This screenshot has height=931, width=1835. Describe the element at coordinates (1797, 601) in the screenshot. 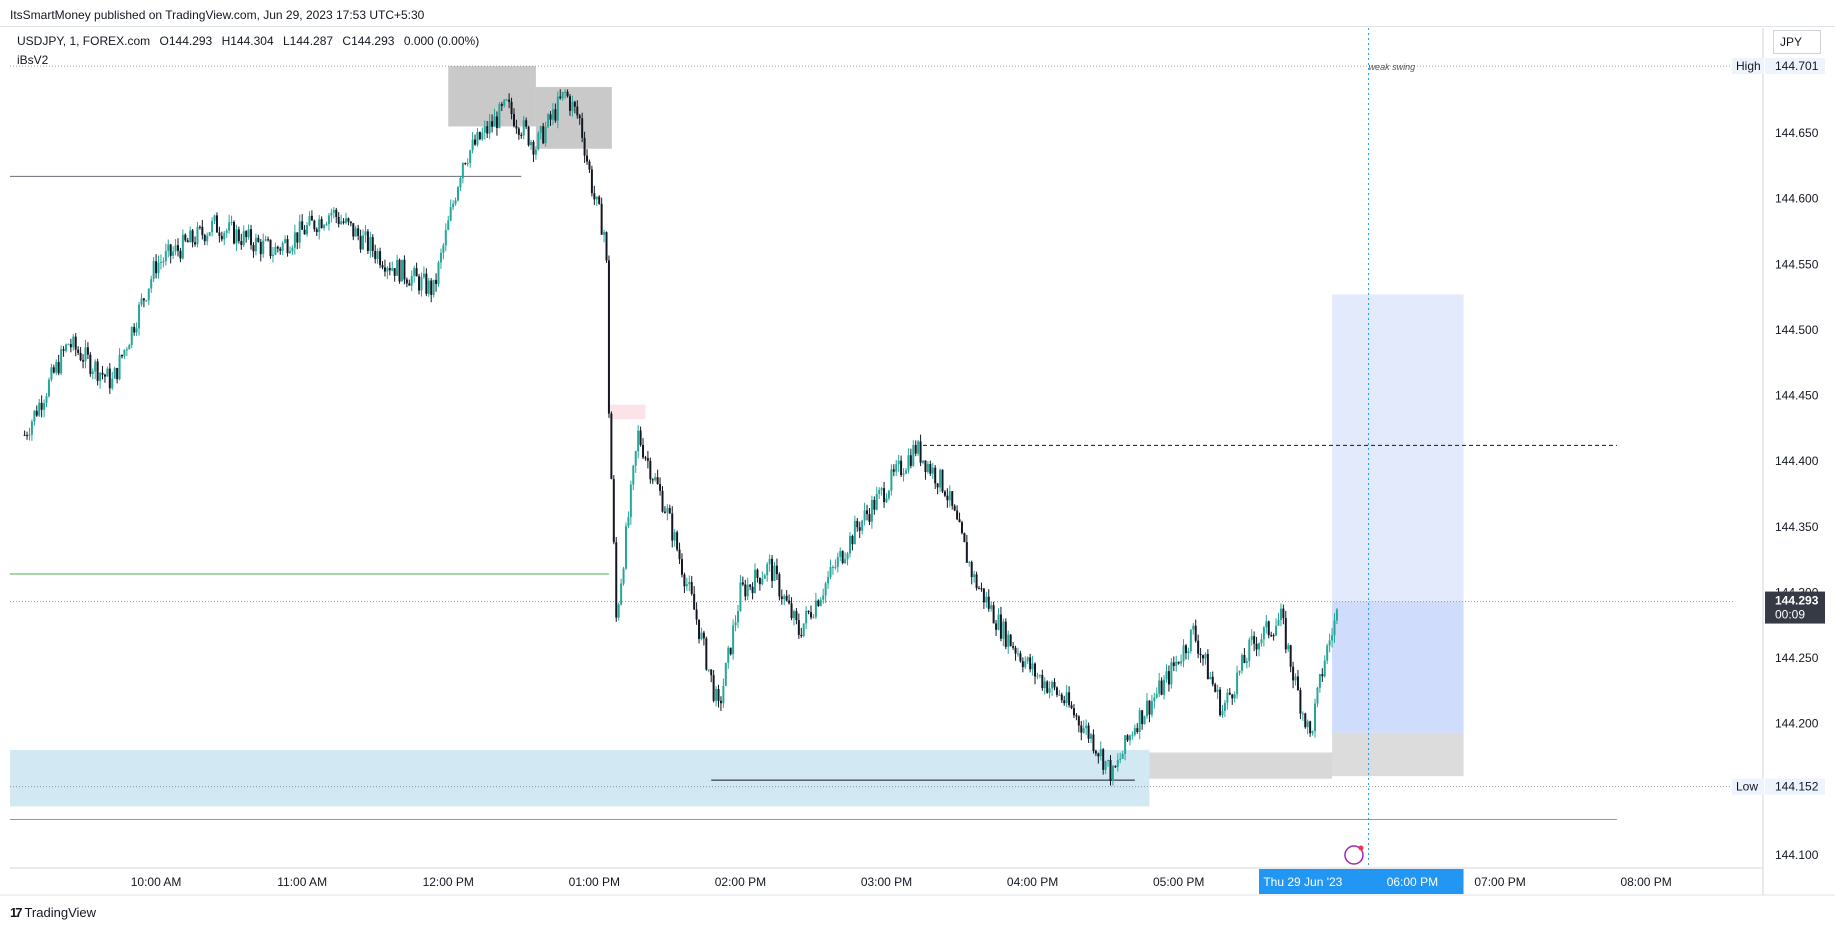

I see `current-price-label: 144.293` at that location.